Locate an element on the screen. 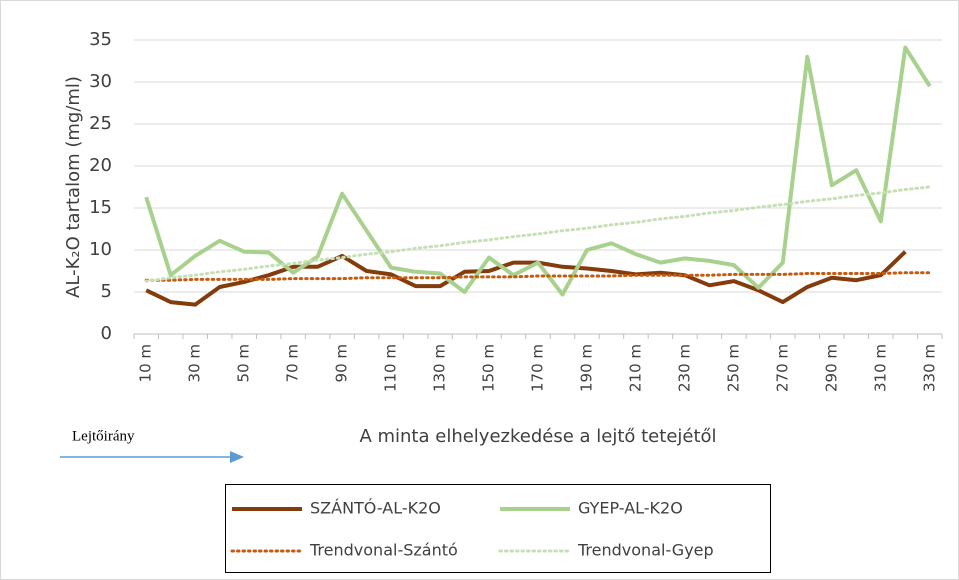 The image size is (959, 580). x-tick-label: 290 m is located at coordinates (831, 368).